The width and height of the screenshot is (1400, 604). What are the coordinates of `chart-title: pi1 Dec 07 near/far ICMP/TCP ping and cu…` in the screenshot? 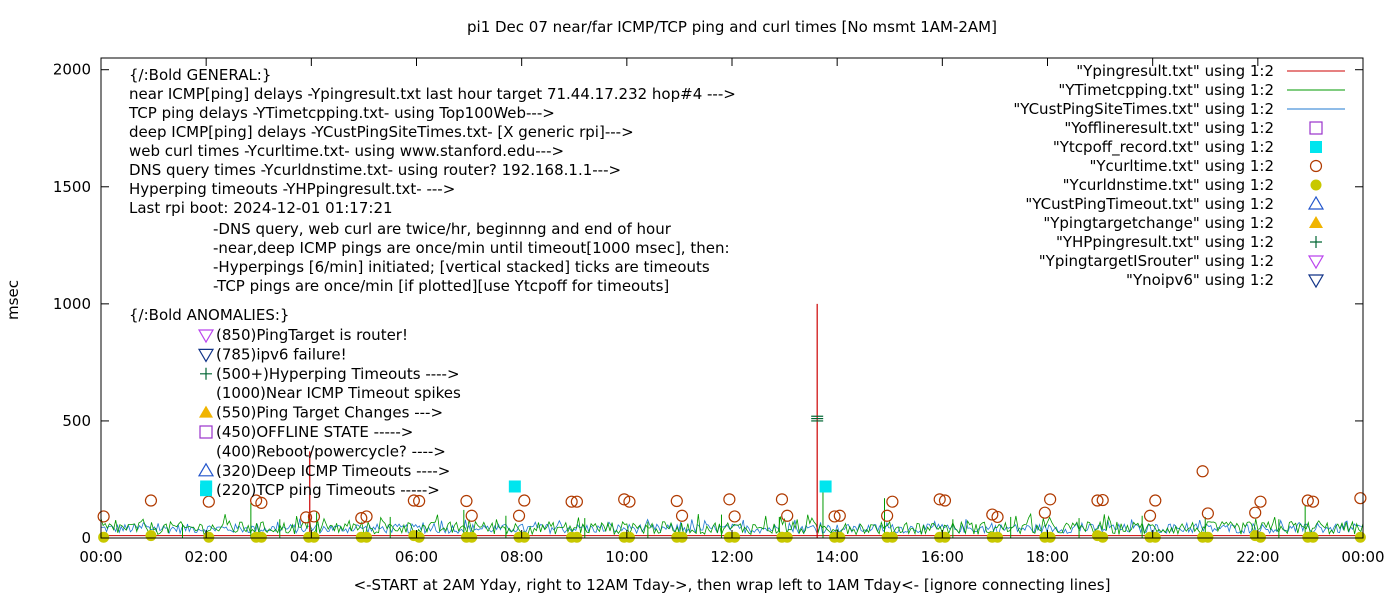 It's located at (732, 27).